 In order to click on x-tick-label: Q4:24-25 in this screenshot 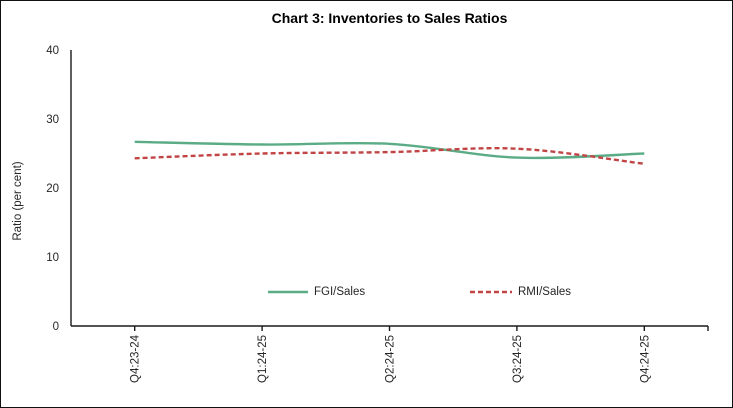, I will do `click(645, 359)`.